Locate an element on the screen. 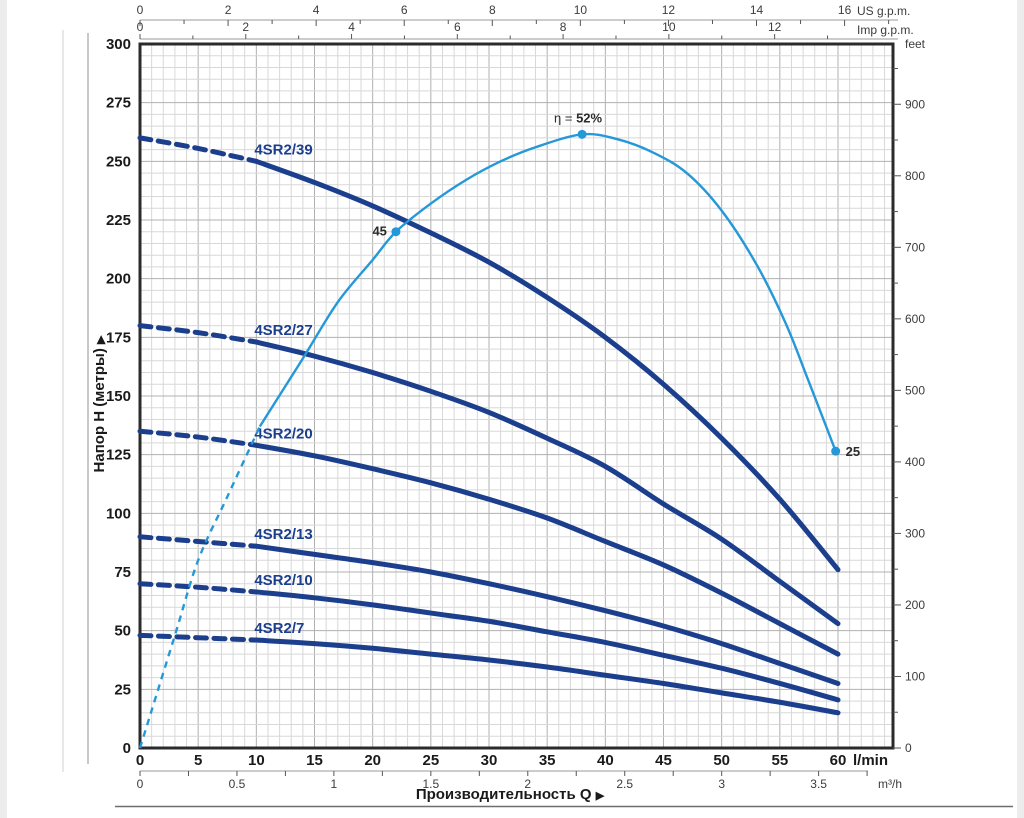 This screenshot has height=818, width=1024. tick-label-m3h: 1 is located at coordinates (334, 784).